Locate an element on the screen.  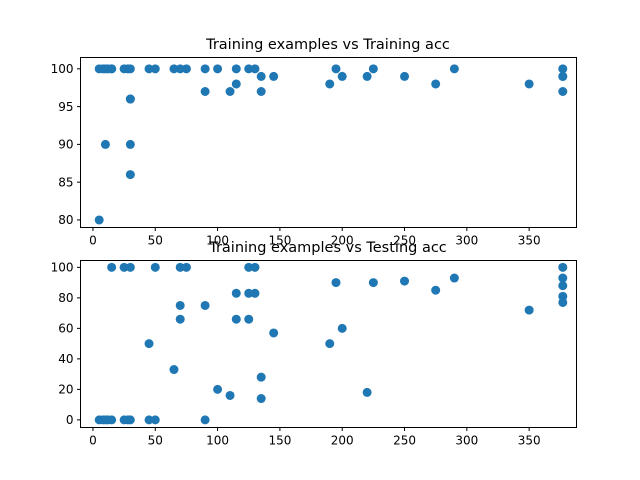
training-acc-x-tick-label: 150 is located at coordinates (279, 241).